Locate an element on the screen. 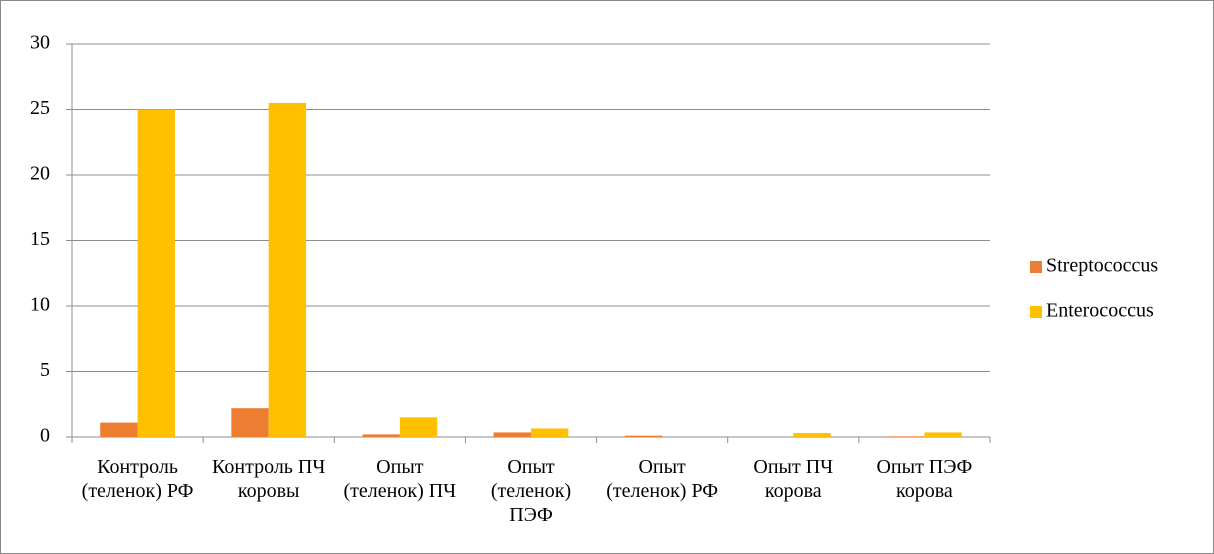 Image resolution: width=1214 pixels, height=554 pixels. x-tick-label: Опыт ПЧ корова is located at coordinates (793, 479).